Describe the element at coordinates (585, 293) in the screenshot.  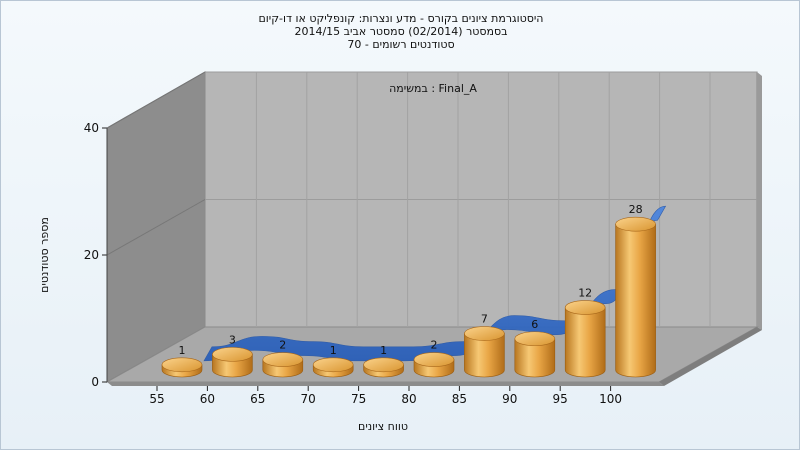
I see `data-label: 12` at that location.